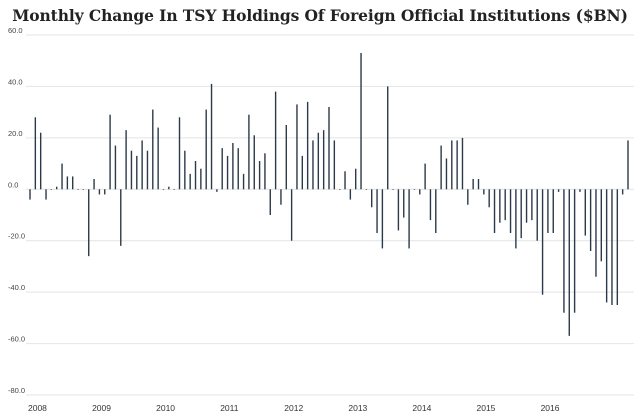  Describe the element at coordinates (165, 408) in the screenshot. I see `x-tick-label: 2010` at that location.